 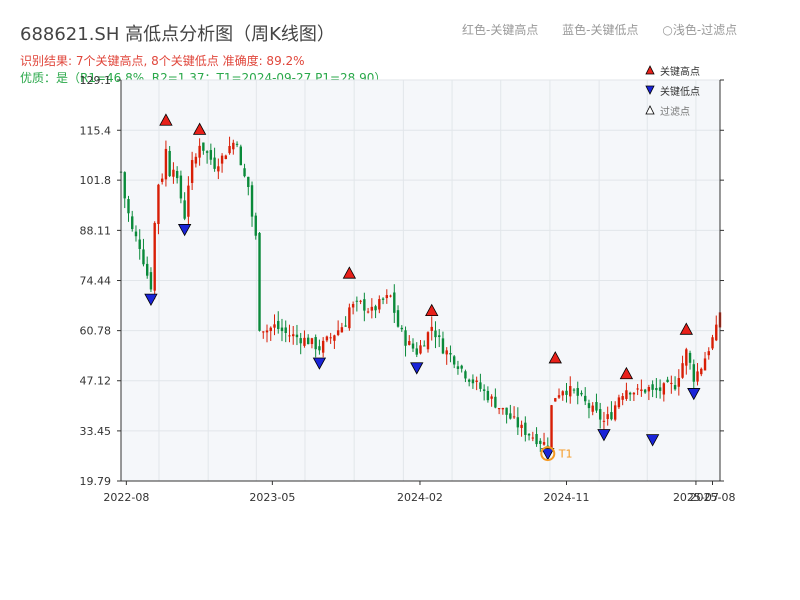 I want to click on y-tick-label: 60.78, so click(x=96, y=331).